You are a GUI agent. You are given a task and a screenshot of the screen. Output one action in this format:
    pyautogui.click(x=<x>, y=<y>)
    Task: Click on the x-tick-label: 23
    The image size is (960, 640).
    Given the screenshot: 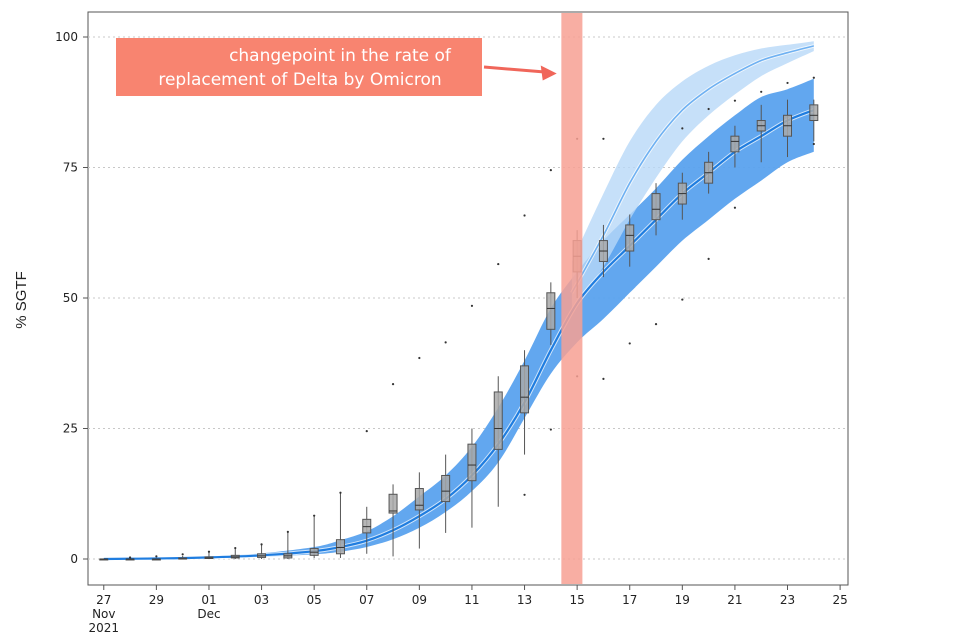 What is the action you would take?
    pyautogui.click(x=787, y=600)
    